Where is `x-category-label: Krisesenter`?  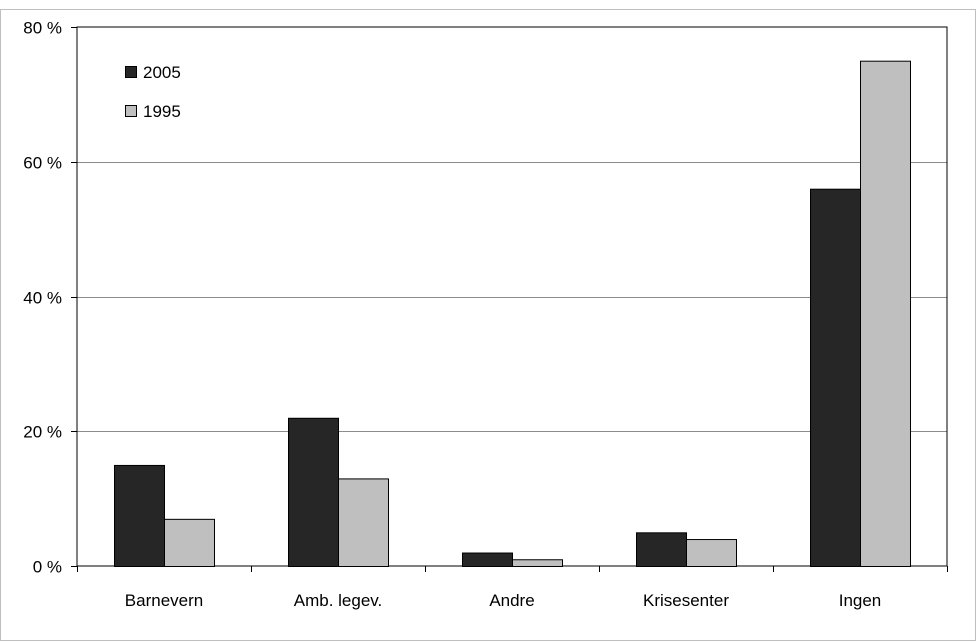
x-category-label: Krisesenter is located at coordinates (686, 600).